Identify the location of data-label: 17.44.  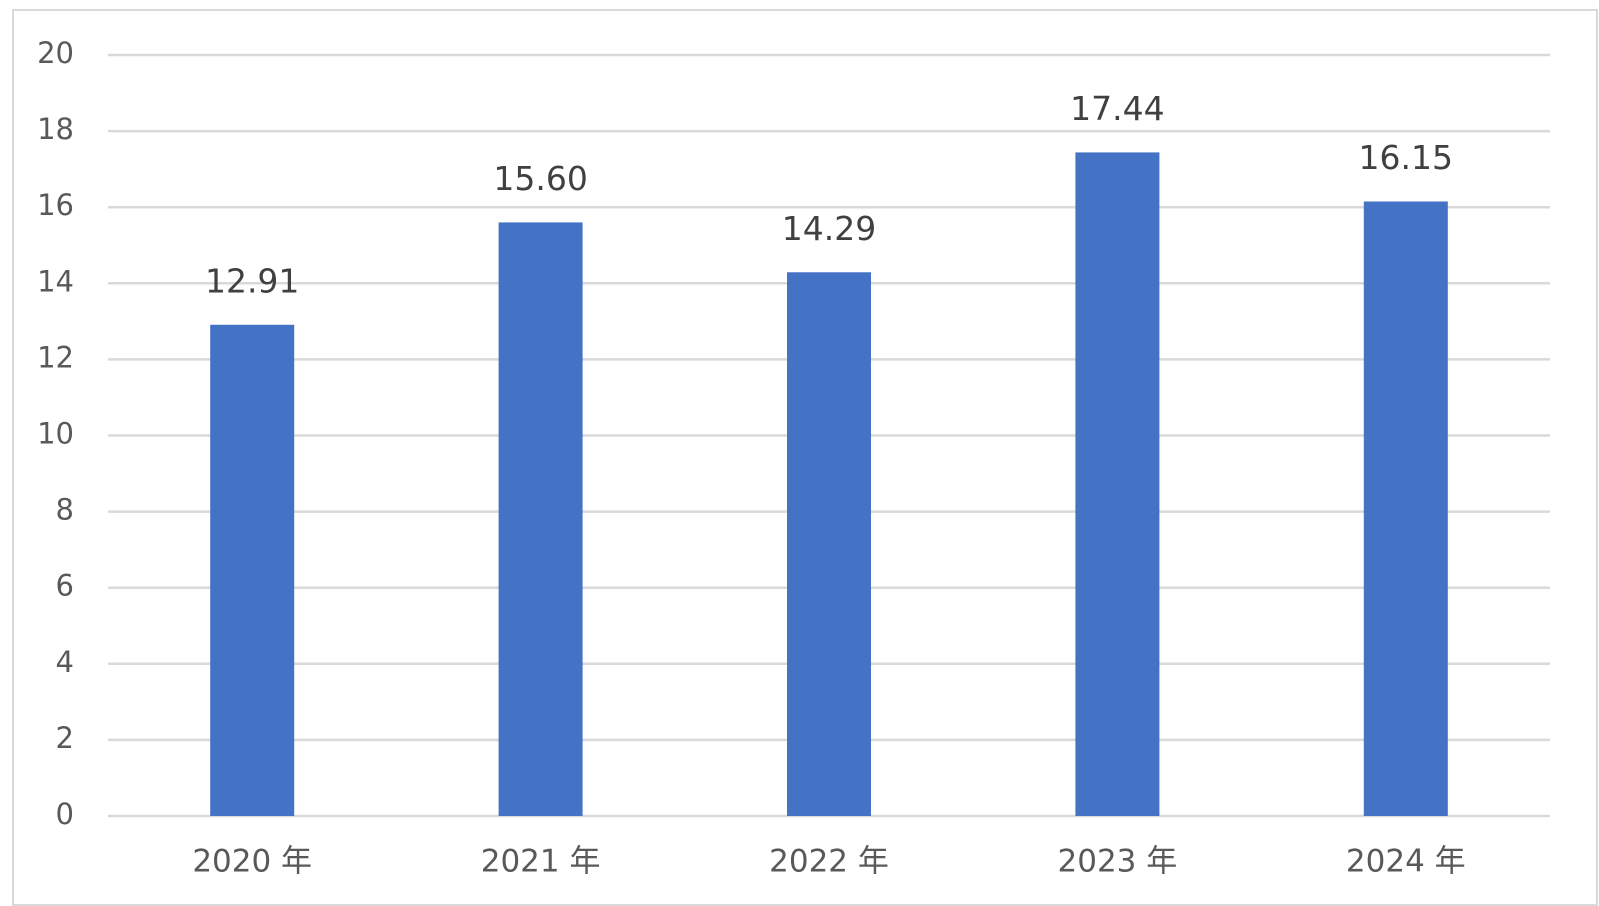
(1117, 108).